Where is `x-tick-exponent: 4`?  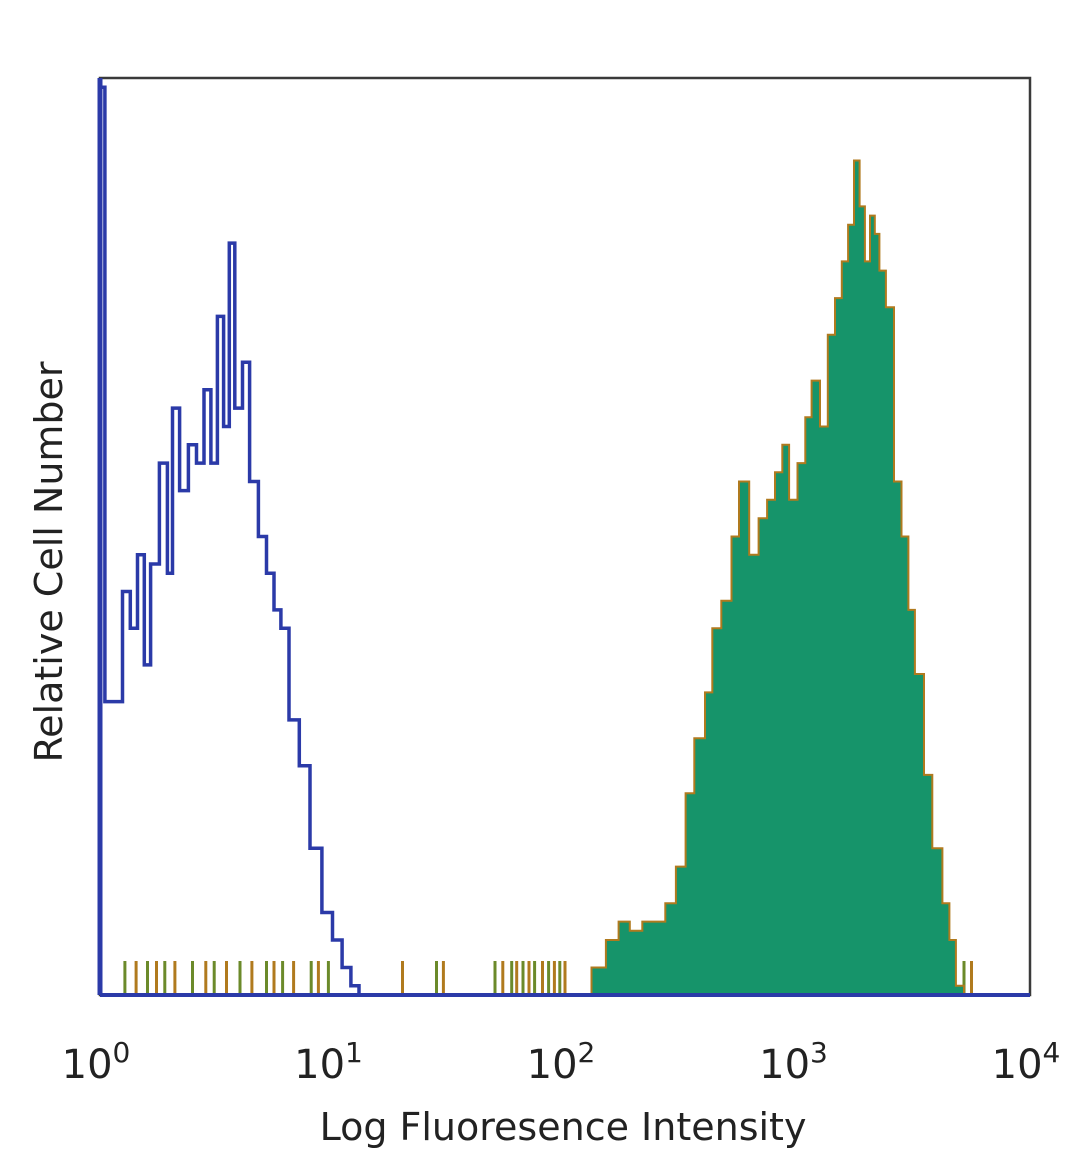
x-tick-exponent: 4 is located at coordinates (1052, 1052).